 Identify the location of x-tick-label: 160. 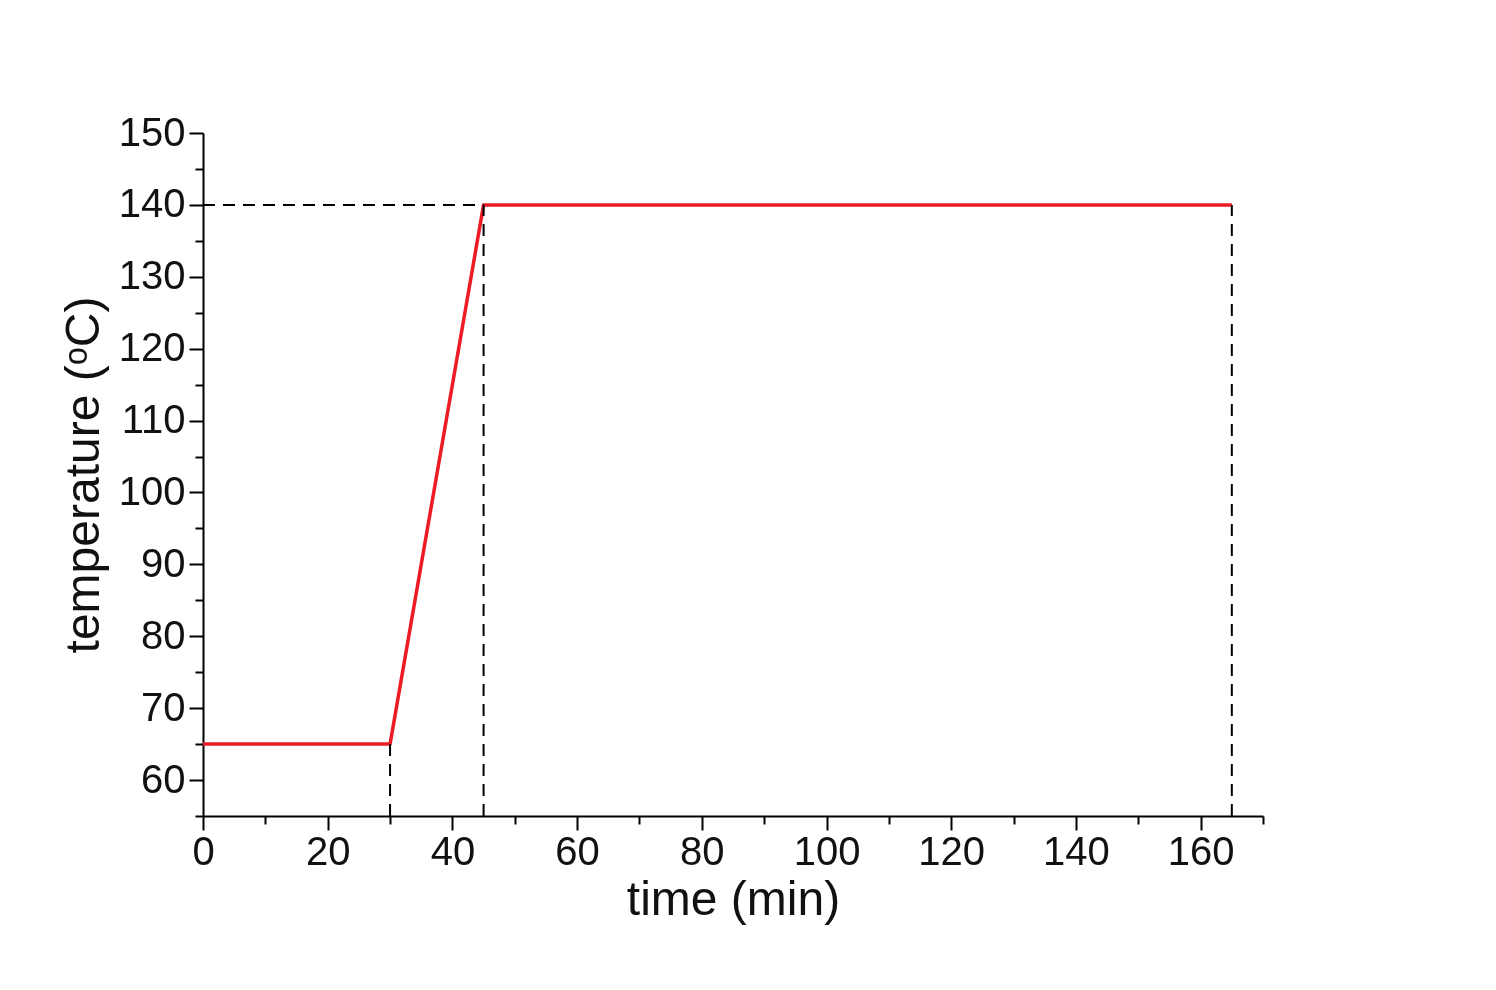
(1201, 850).